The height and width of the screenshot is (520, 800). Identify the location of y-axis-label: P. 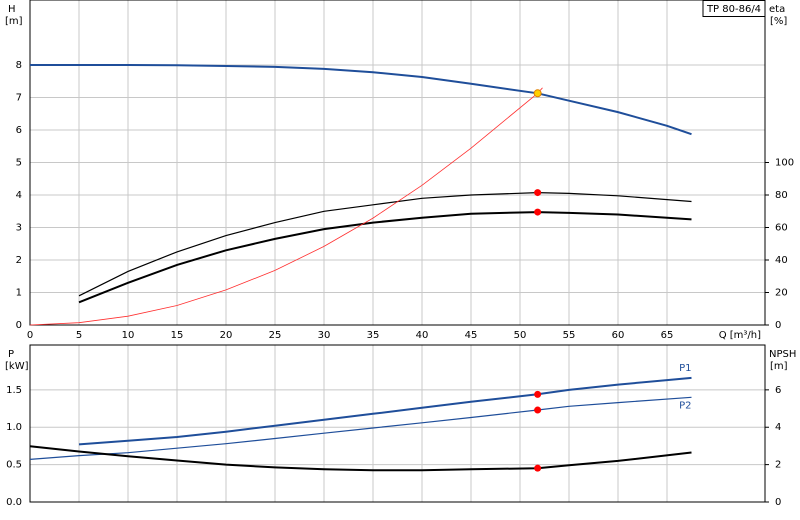
(11, 354).